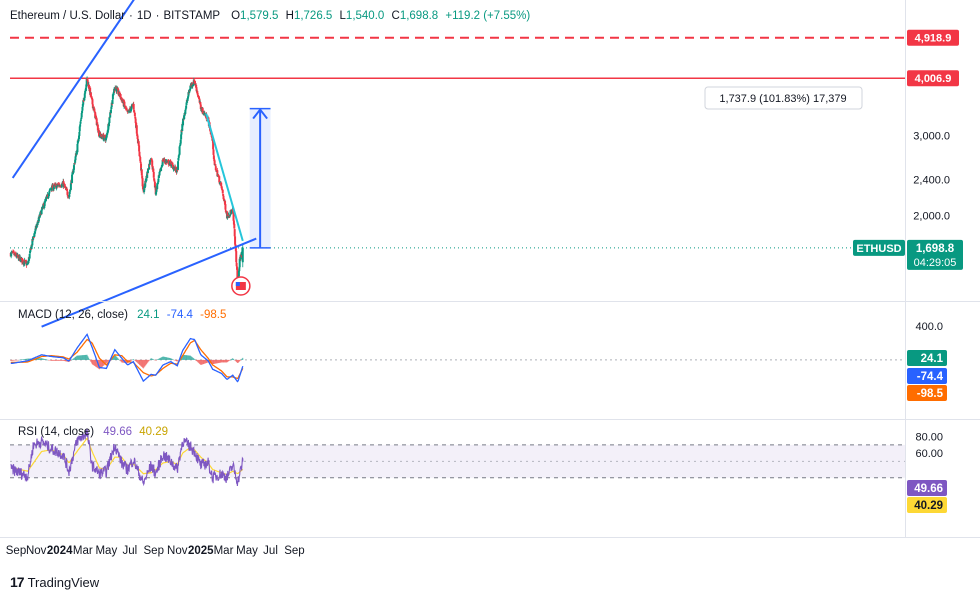  Describe the element at coordinates (144, 16) in the screenshot. I see `interval: 1D` at that location.